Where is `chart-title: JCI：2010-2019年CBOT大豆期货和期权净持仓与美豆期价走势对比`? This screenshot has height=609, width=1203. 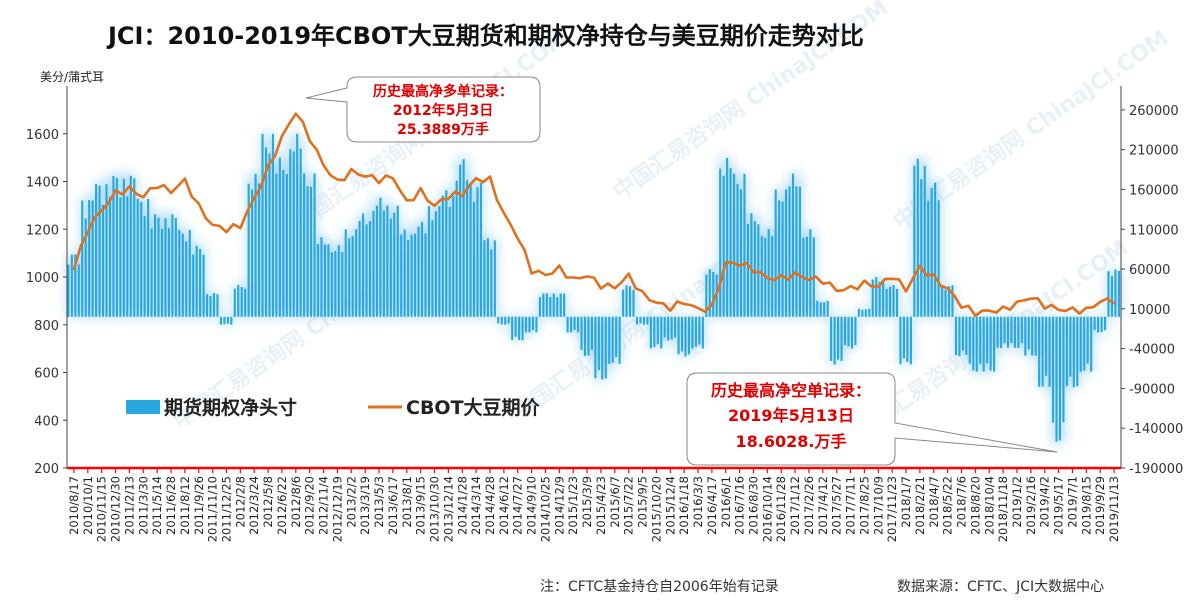 chart-title: JCI：2010-2019年CBOT大豆期货和期权净持仓与美豆期价走势对比 is located at coordinates (485, 36).